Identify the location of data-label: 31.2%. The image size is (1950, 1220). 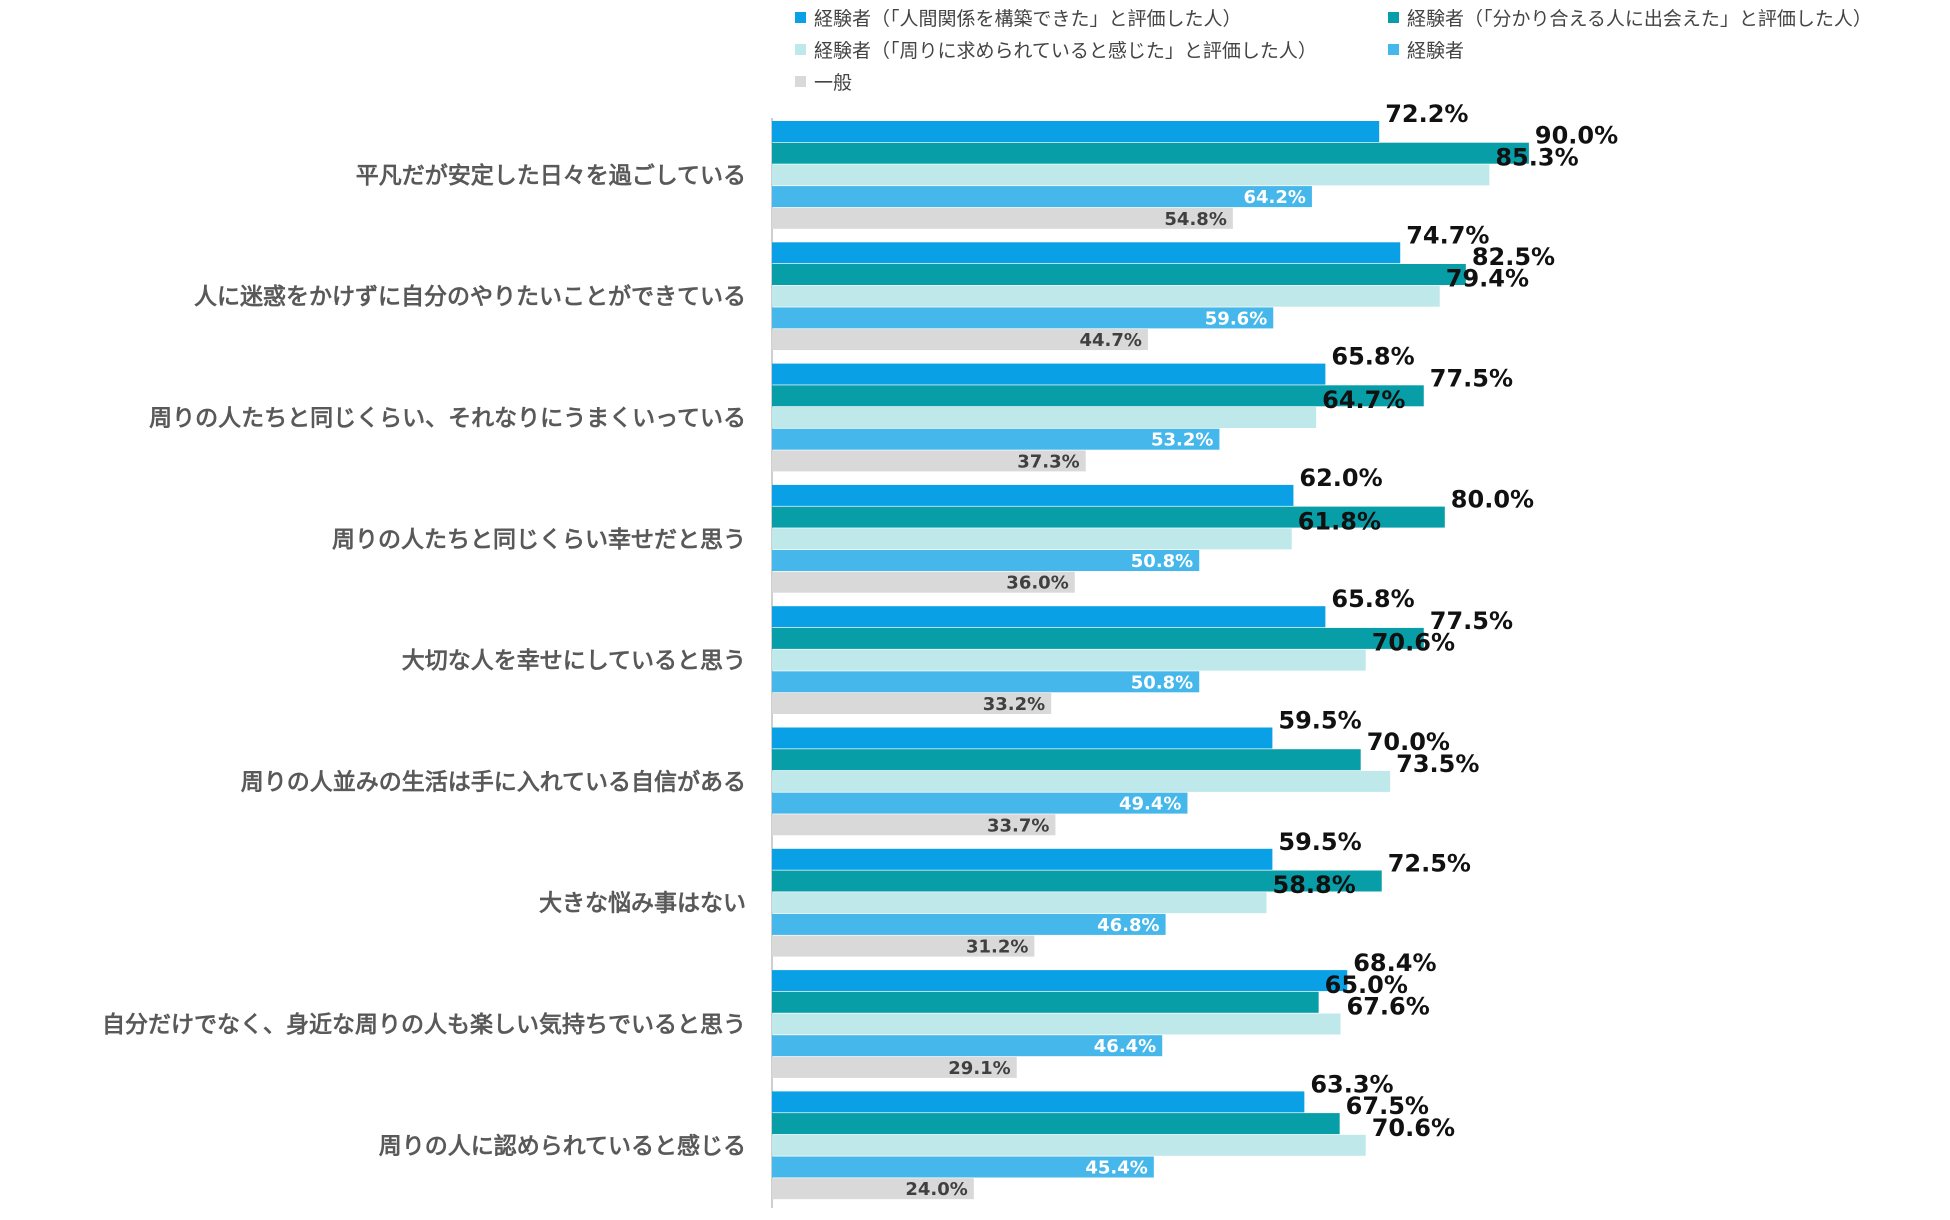
(997, 947).